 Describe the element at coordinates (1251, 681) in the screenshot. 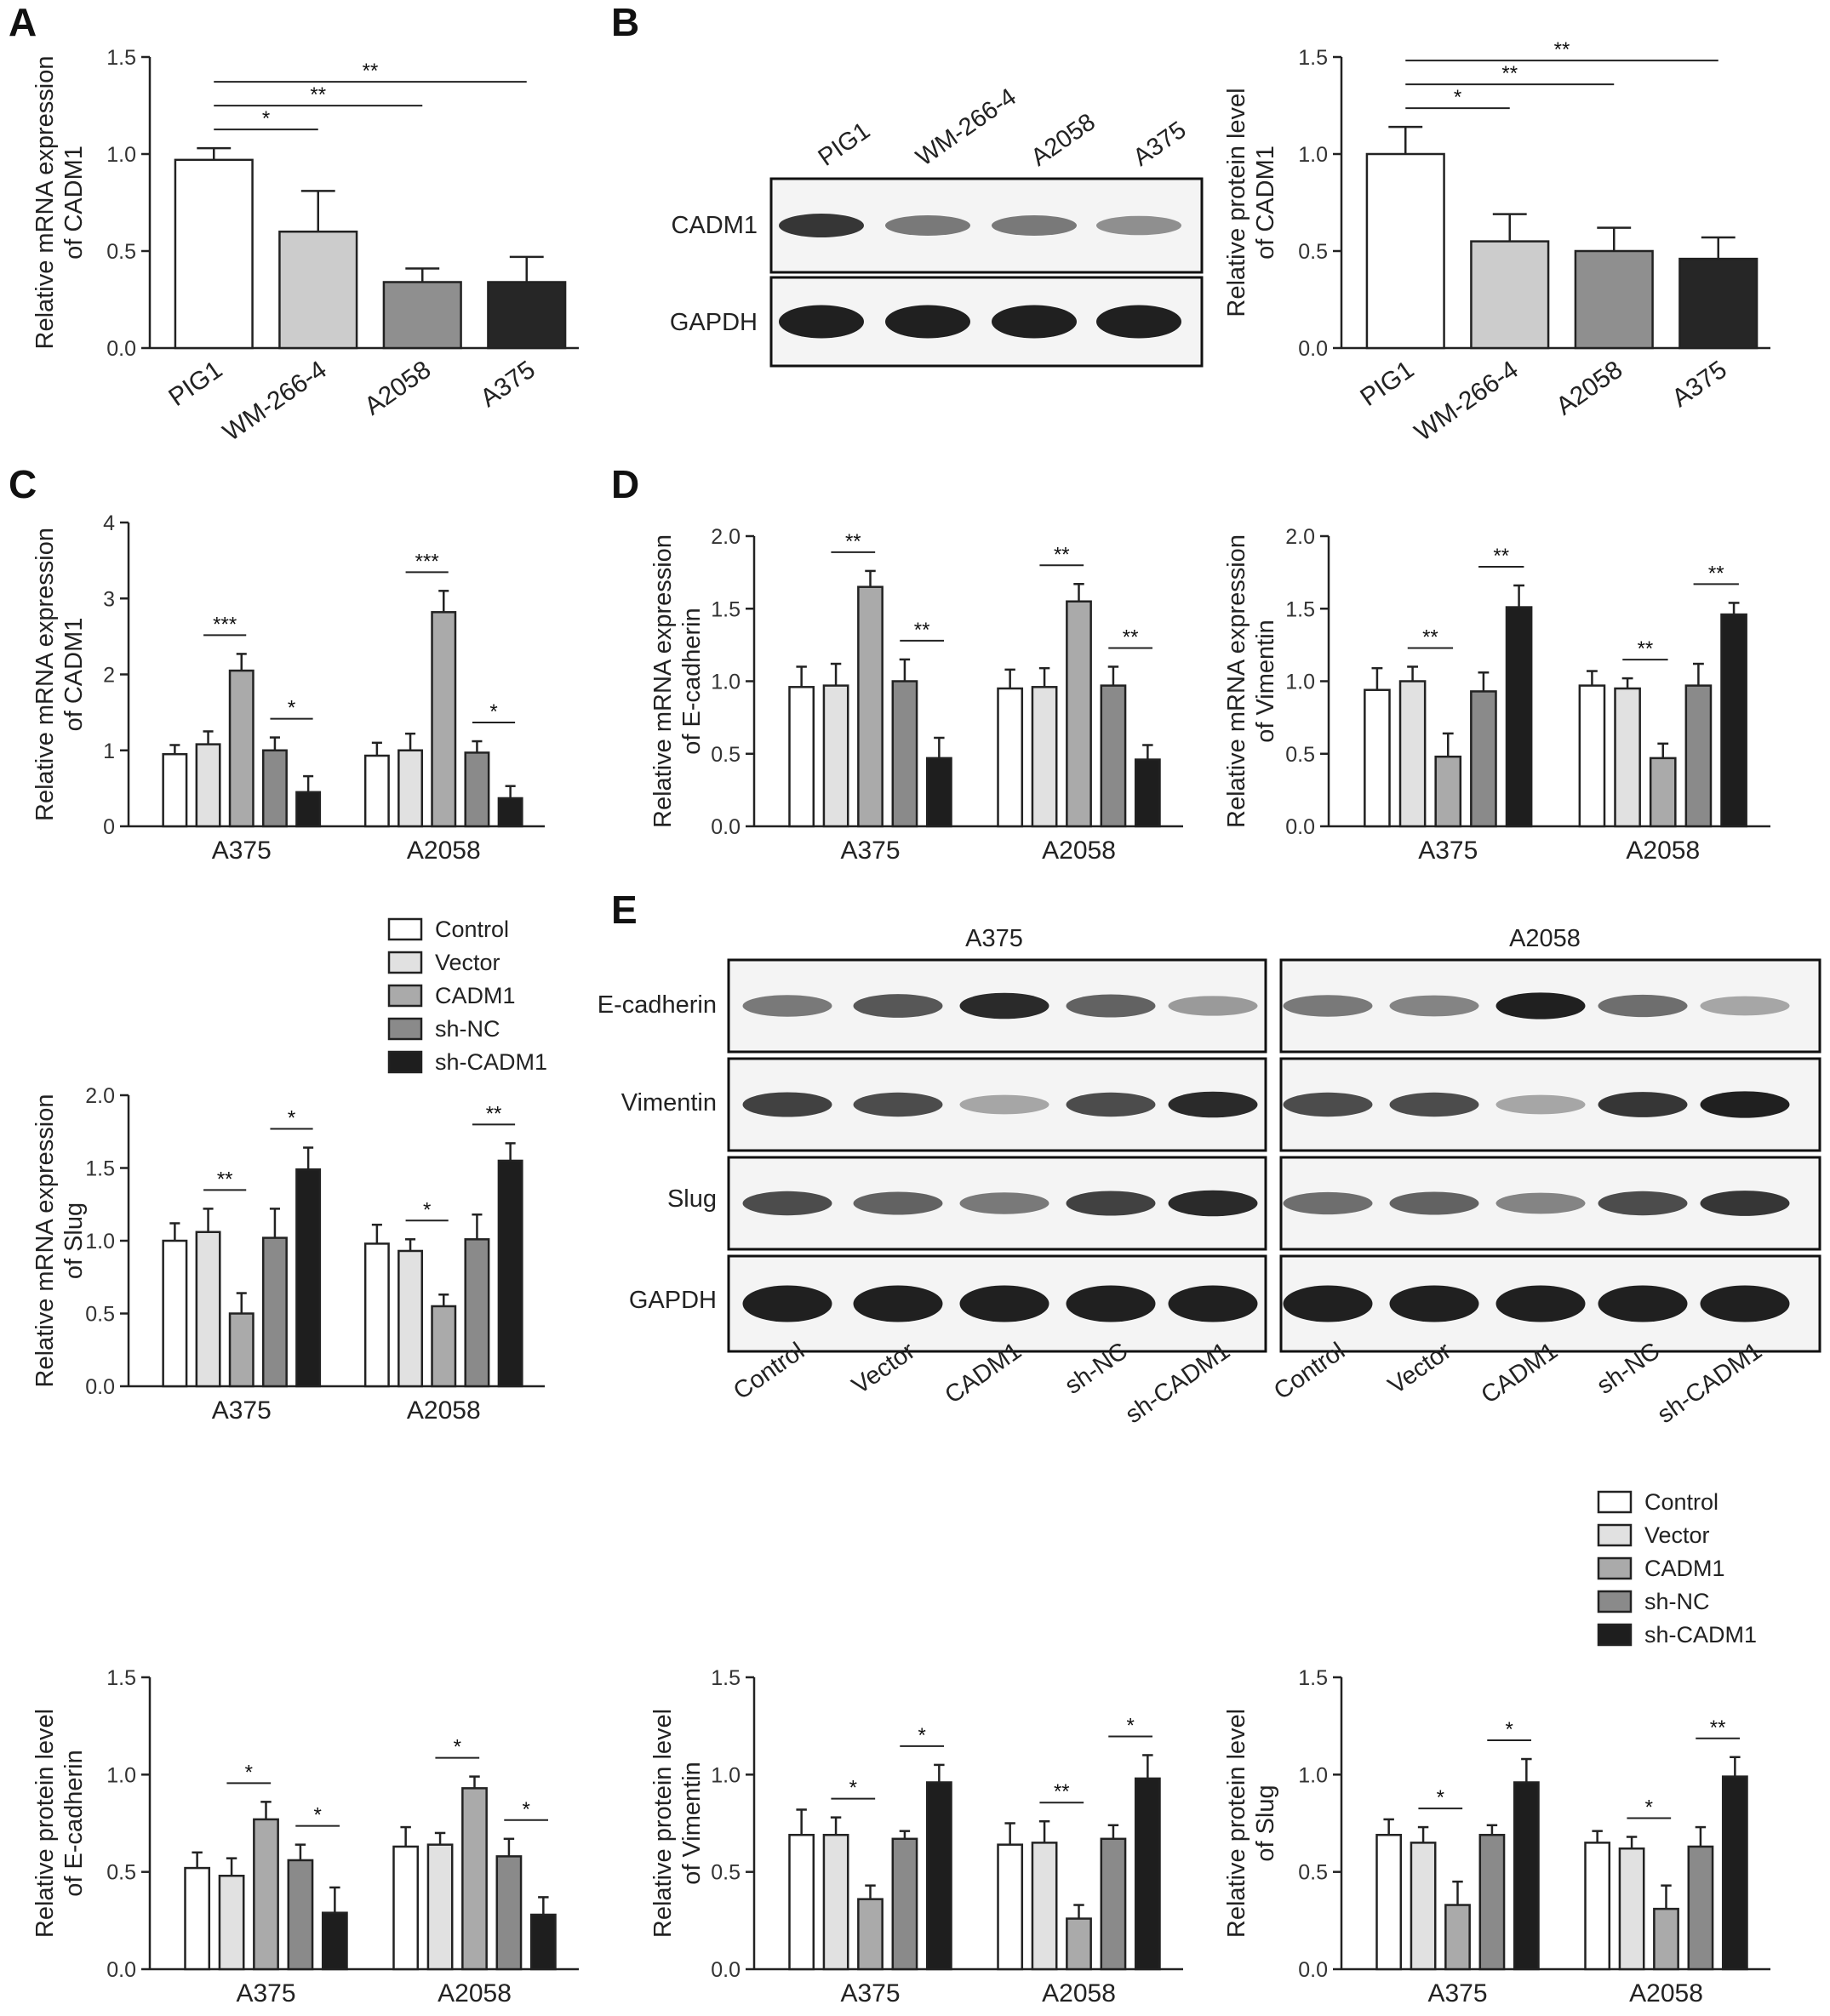

I see `y-axis-label: Relative mRNA expressionof Vimentin` at that location.